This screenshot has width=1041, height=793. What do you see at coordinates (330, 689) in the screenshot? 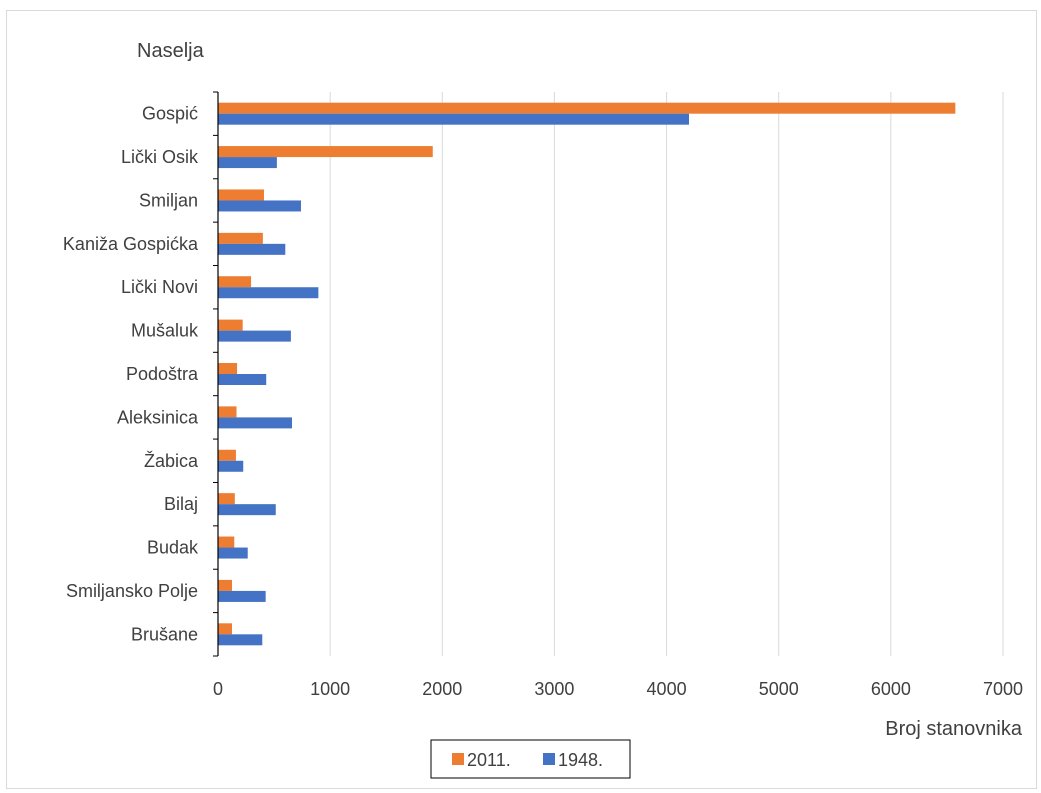
I see `x-tick-label: 1000` at bounding box center [330, 689].